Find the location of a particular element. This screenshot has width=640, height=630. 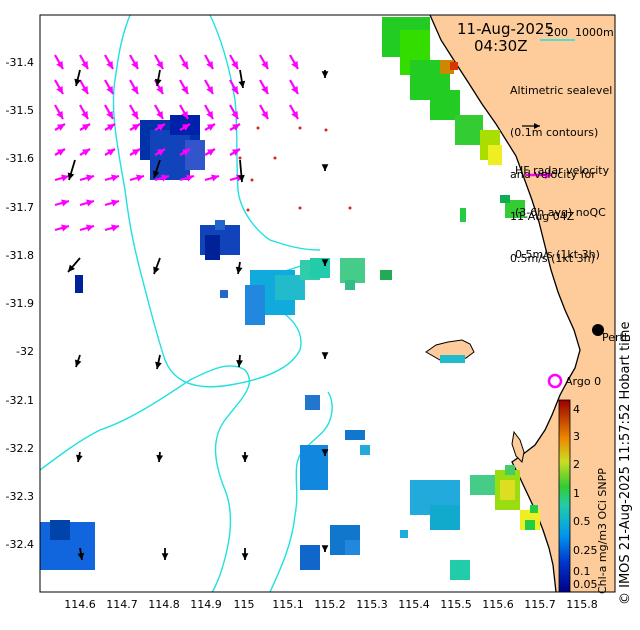

hf-radar-arrows is located at coordinates (176, 143).